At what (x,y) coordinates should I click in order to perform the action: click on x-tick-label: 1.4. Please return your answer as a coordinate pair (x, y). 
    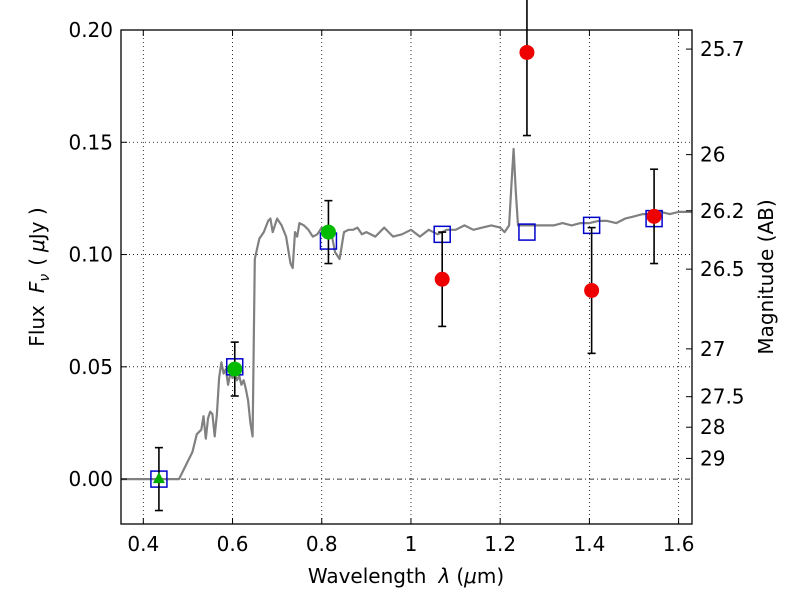
    Looking at the image, I should click on (589, 544).